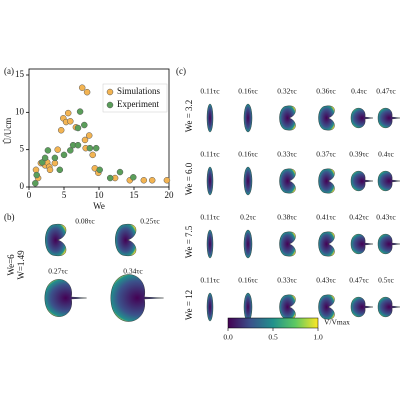 This screenshot has width=400, height=400. What do you see at coordinates (58, 271) in the screenshot?
I see `time-label: 0.27τc` at bounding box center [58, 271].